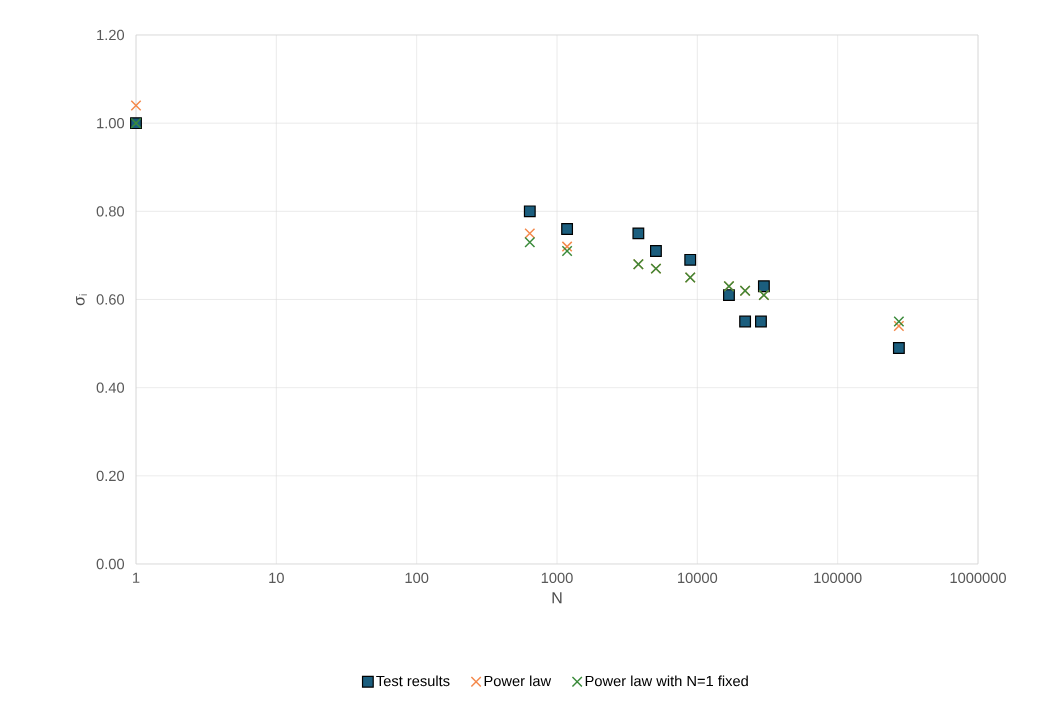 This screenshot has height=724, width=1041. I want to click on legend-label: Test results, so click(413, 681).